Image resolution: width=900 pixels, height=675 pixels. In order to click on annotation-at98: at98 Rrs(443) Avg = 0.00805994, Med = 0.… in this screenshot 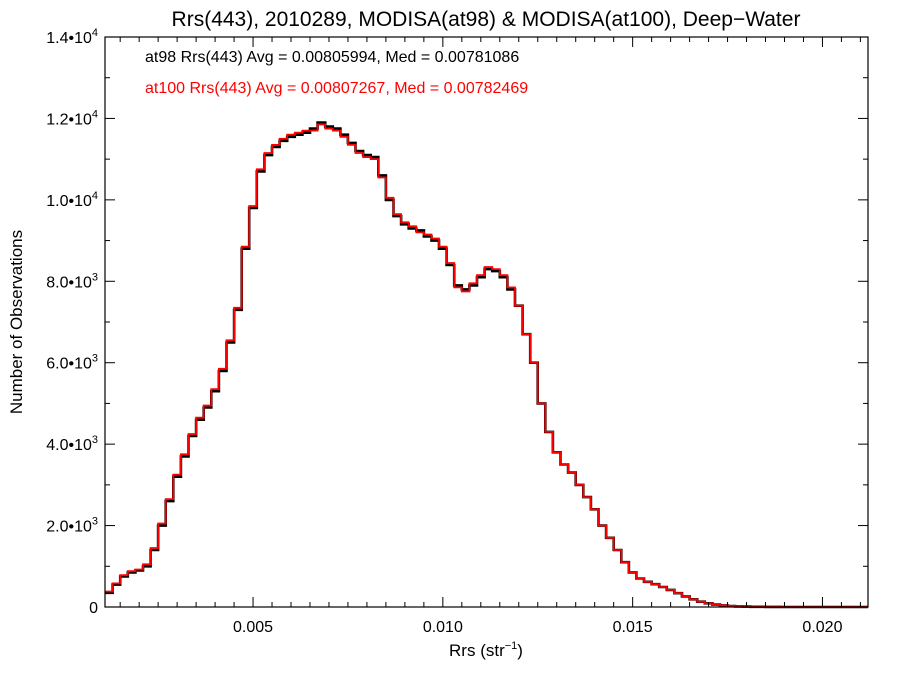, I will do `click(332, 57)`.